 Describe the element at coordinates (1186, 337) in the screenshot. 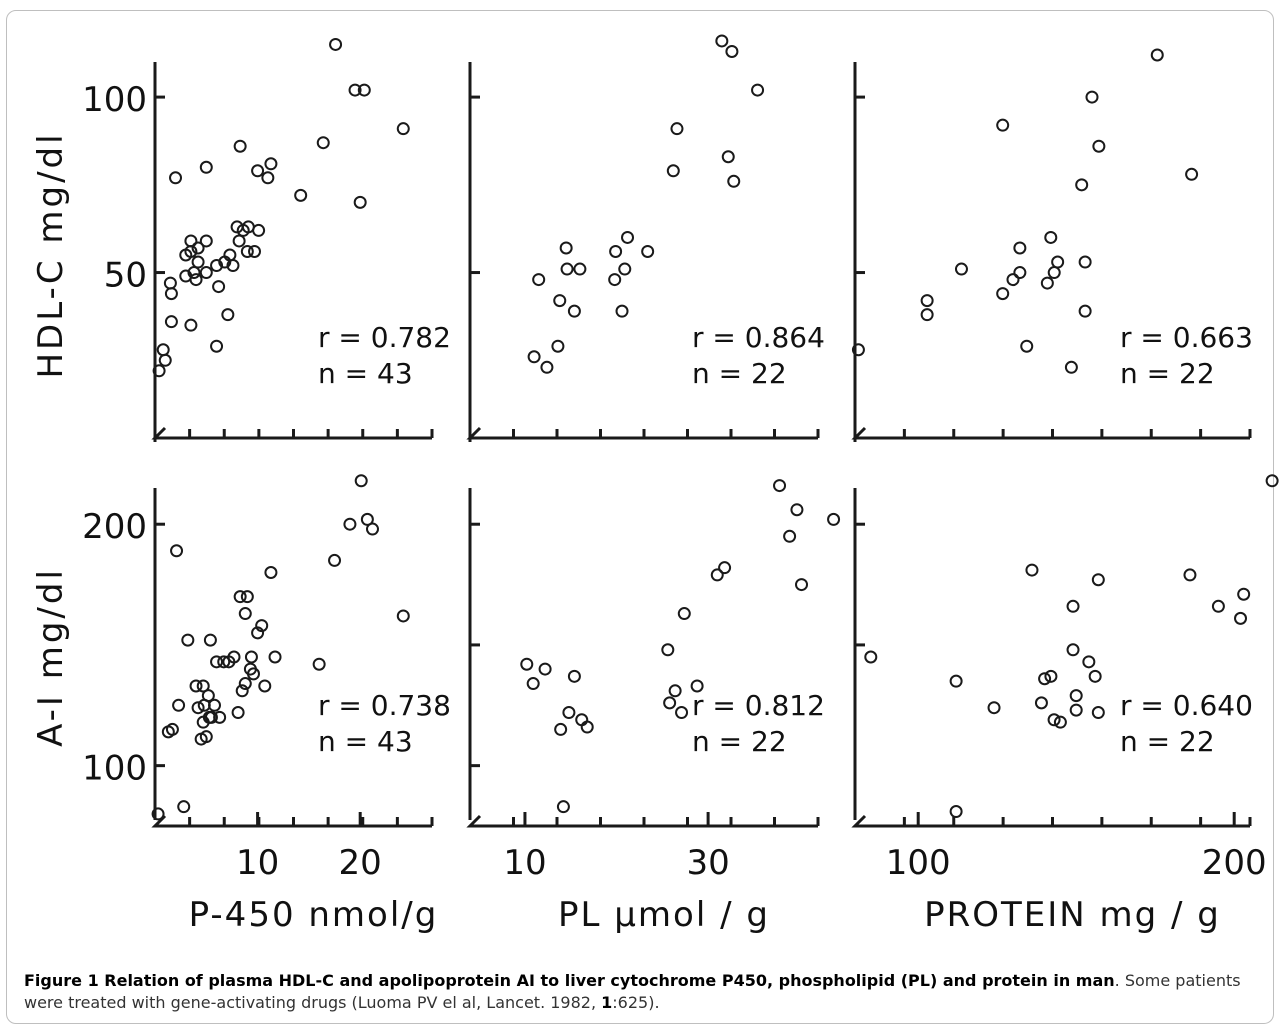

I see `correlation-r-label: r = 0.663` at that location.